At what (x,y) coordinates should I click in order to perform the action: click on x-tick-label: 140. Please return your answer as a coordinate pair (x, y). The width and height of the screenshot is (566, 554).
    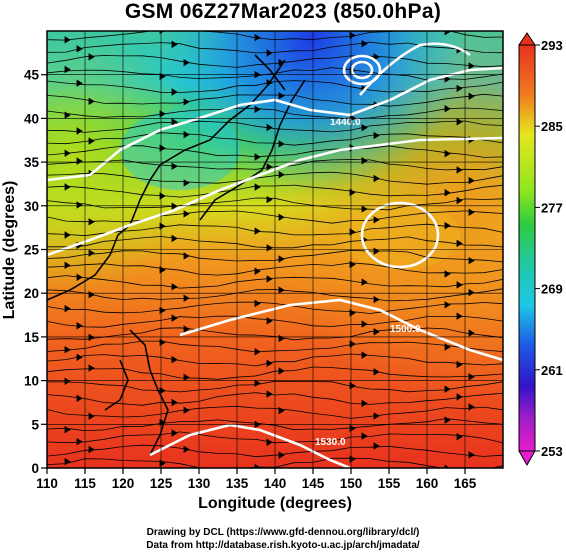
    Looking at the image, I should click on (275, 483).